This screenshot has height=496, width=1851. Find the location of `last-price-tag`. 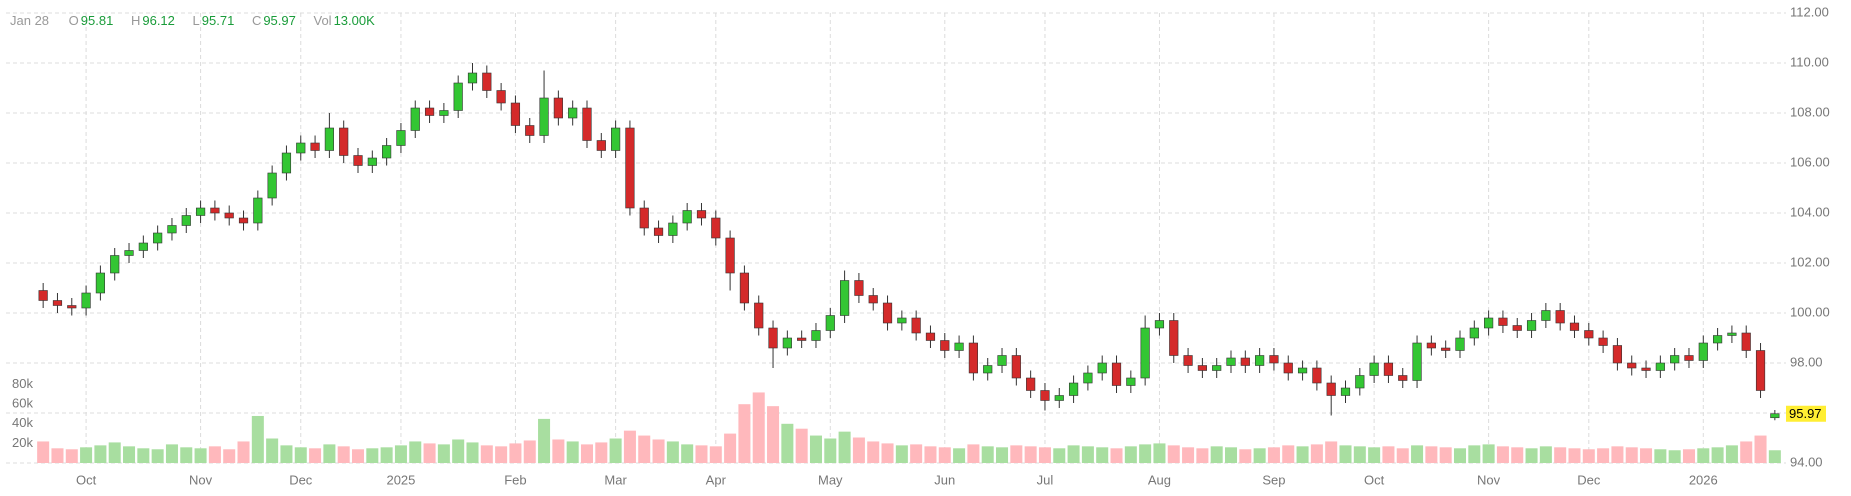

last-price-tag is located at coordinates (1806, 413).